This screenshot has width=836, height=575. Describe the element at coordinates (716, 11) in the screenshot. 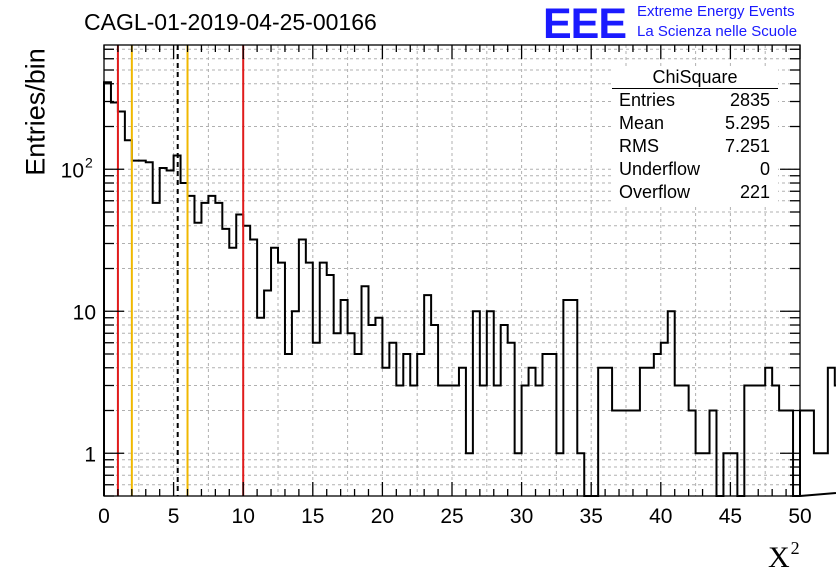

I see `logo-caption-line1: Extreme Energy Events` at that location.